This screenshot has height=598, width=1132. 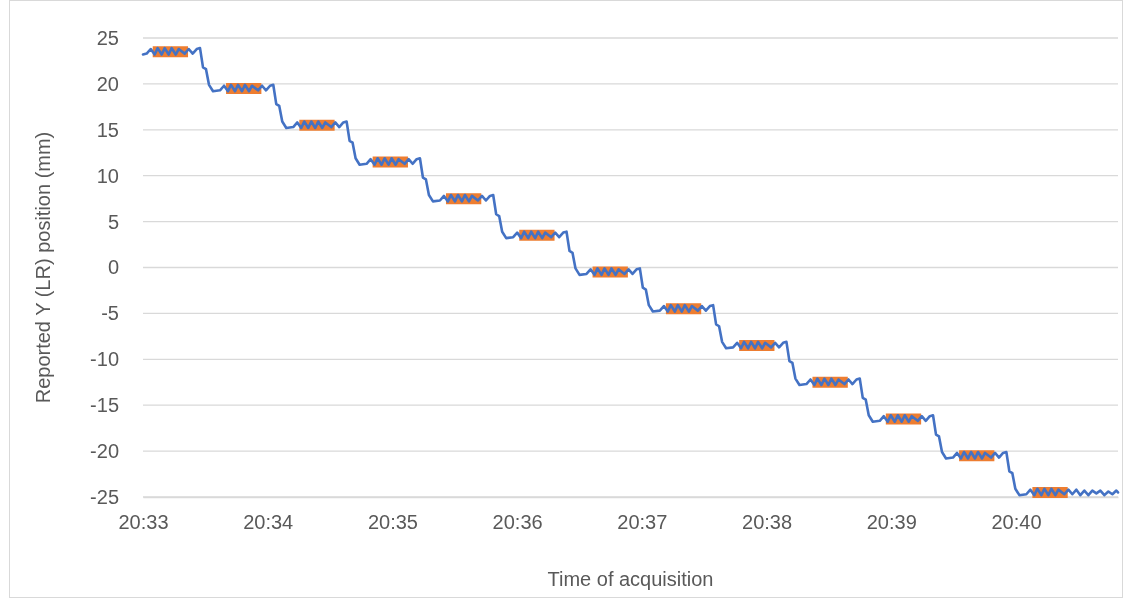 What do you see at coordinates (392, 522) in the screenshot?
I see `x-tick-label: 20:35` at bounding box center [392, 522].